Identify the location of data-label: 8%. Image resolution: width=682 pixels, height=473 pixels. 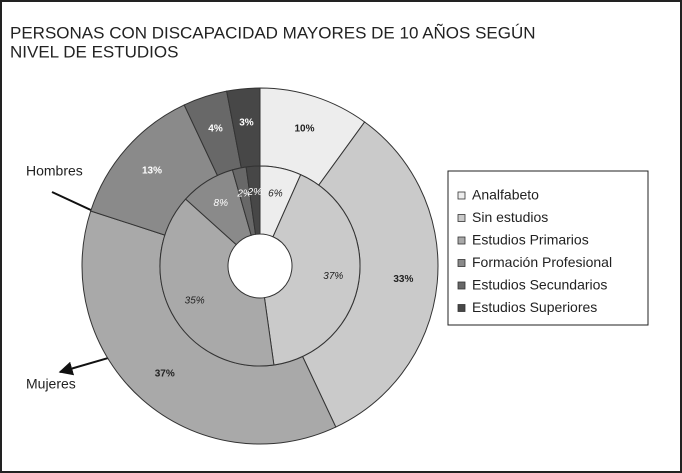
(221, 203).